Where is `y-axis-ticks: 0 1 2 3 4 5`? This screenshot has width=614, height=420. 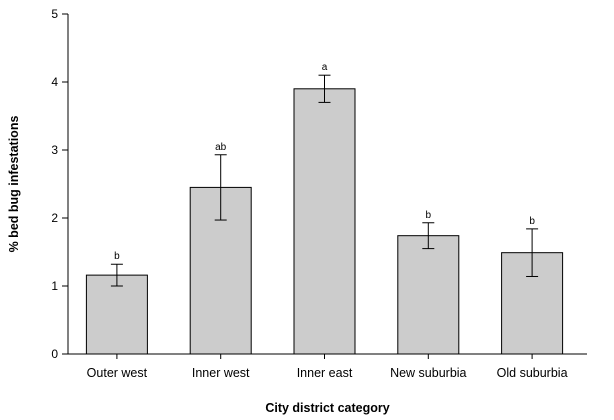
y-axis-ticks: 0 1 2 3 4 5 is located at coordinates (59, 184).